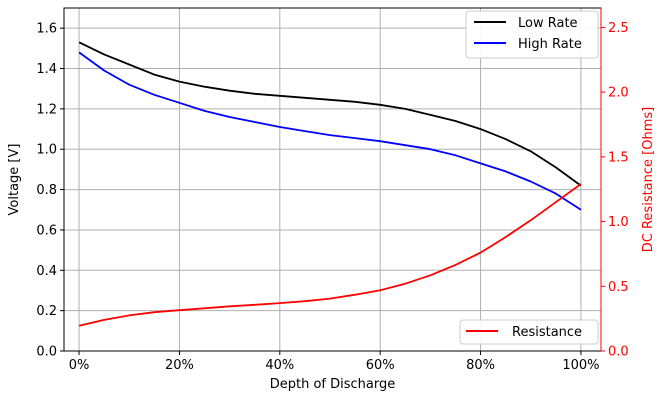 This screenshot has height=394, width=660. Describe the element at coordinates (46, 190) in the screenshot. I see `y-tick-label: 0.8` at that location.